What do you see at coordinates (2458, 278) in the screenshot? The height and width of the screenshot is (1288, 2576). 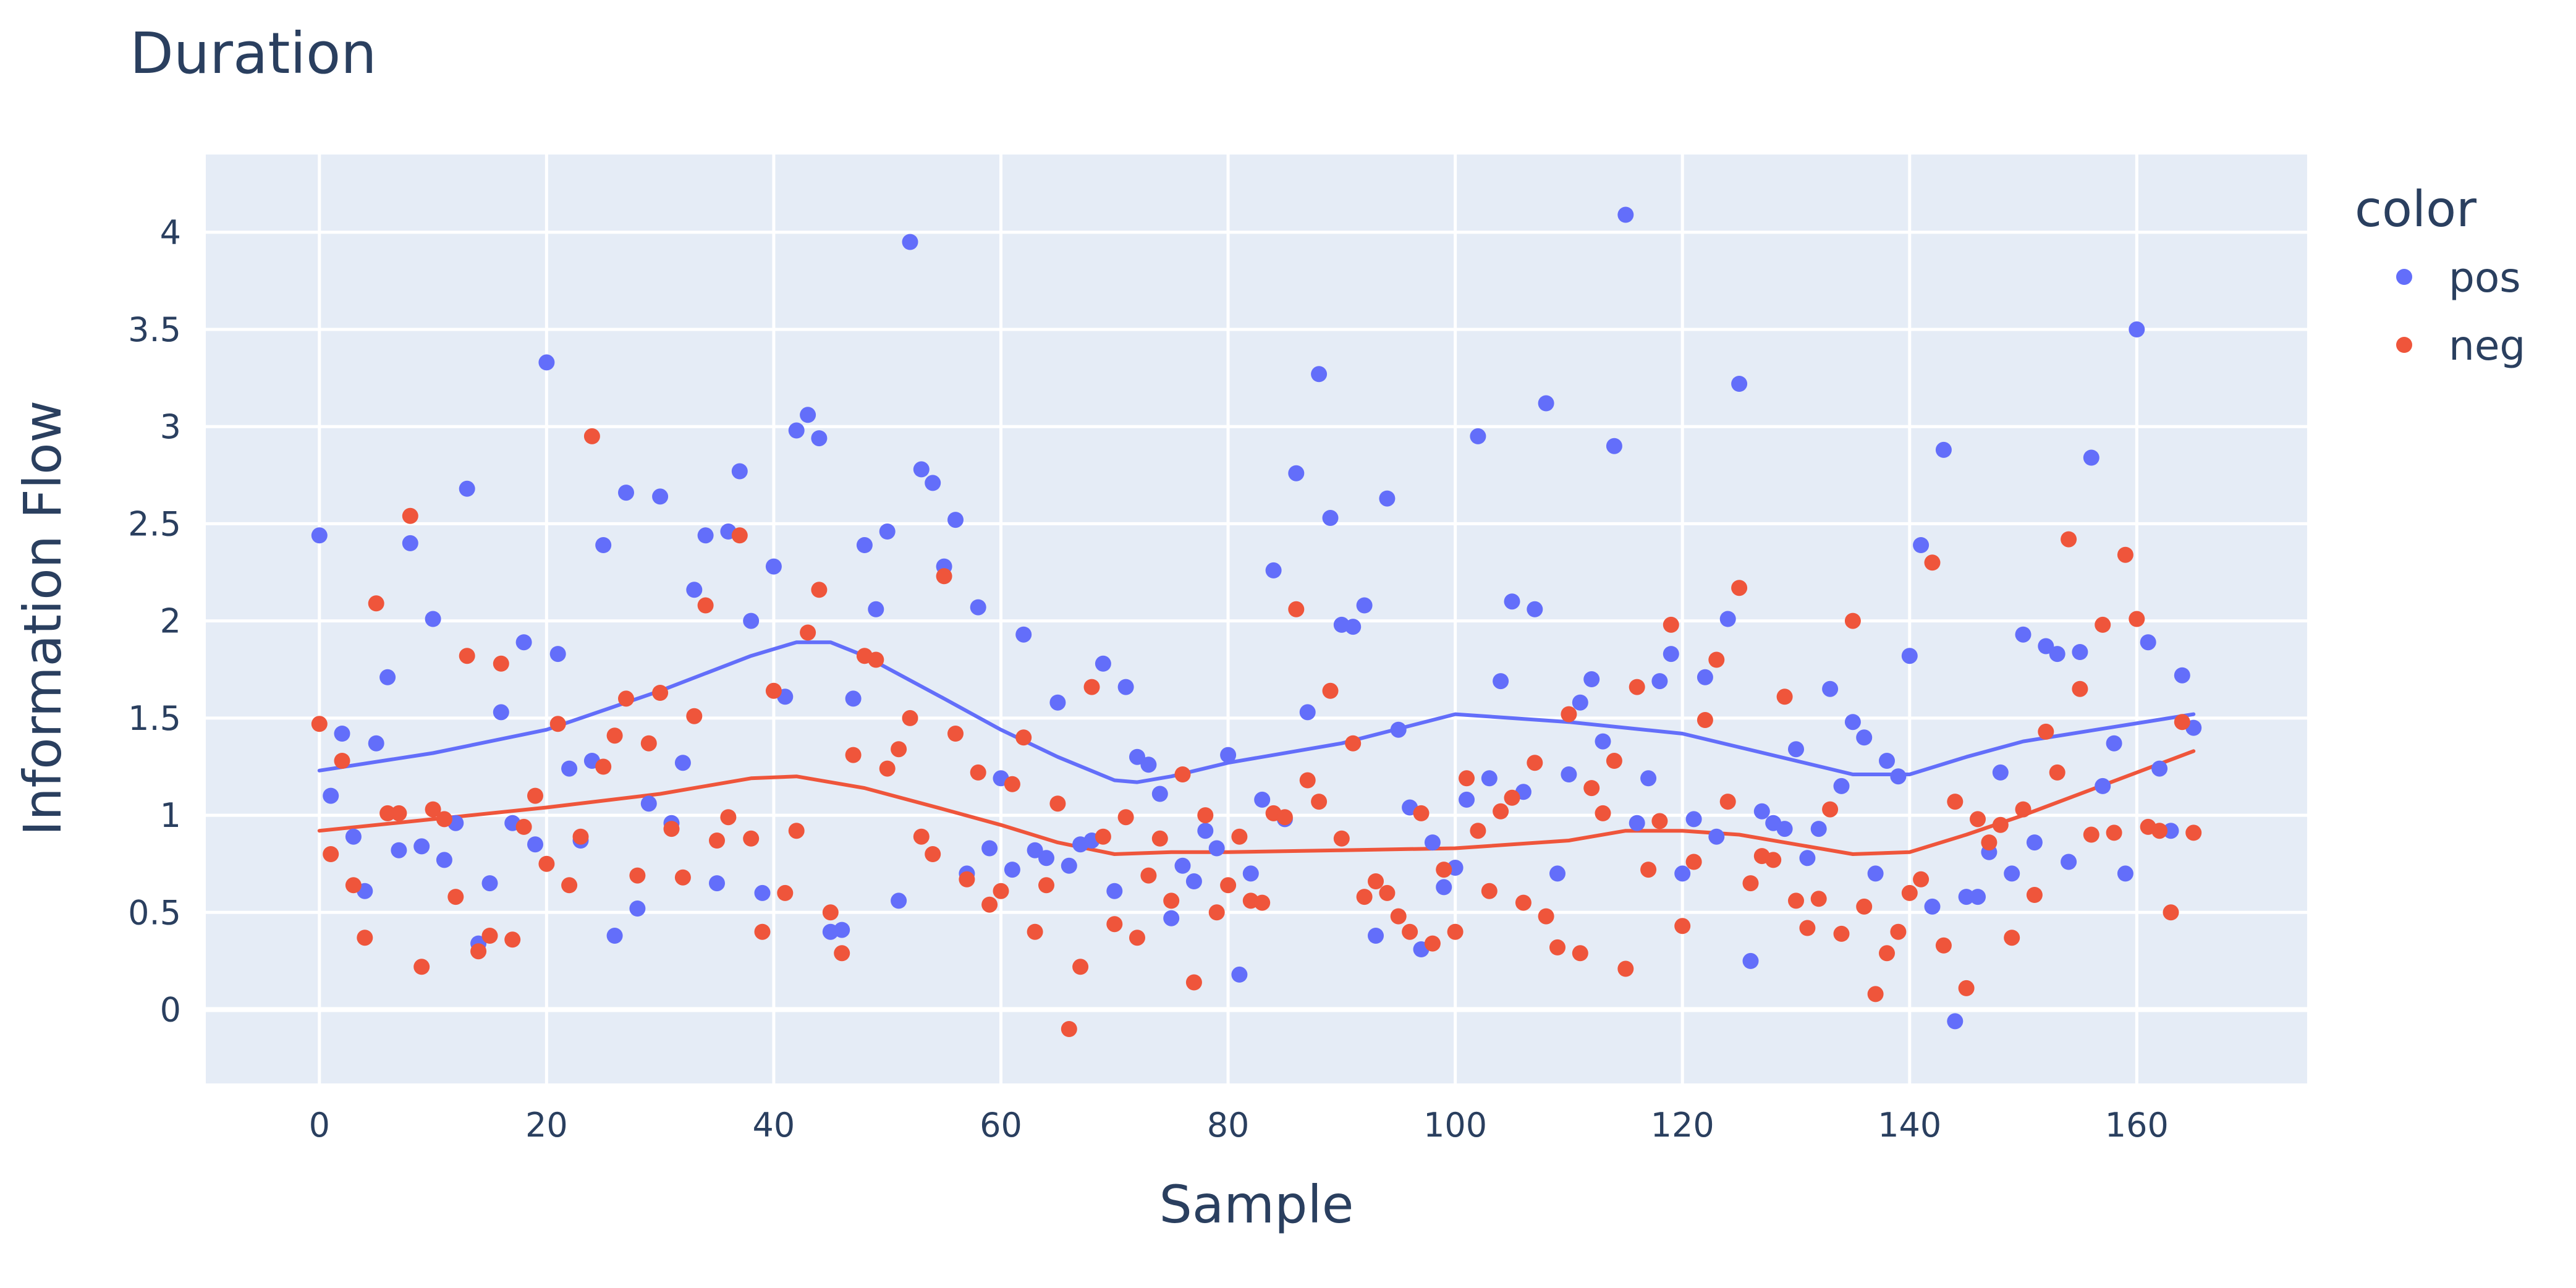 I see `legend-item-pos: pos` at bounding box center [2458, 278].